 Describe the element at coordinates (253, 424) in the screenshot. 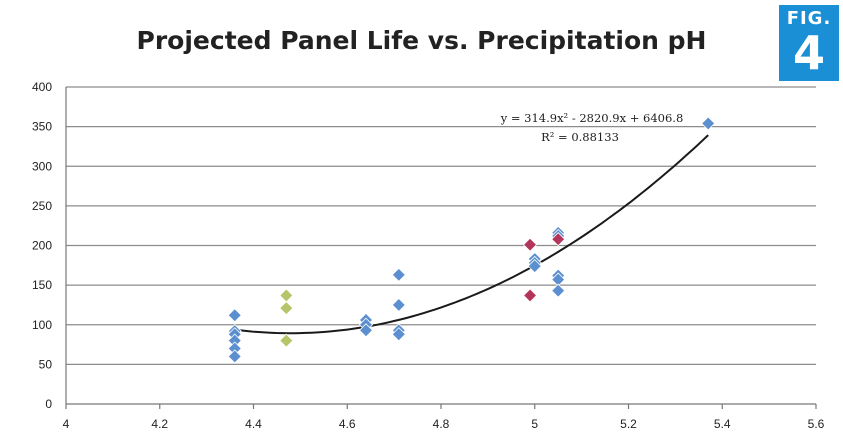

I see `x-tick-label: 4.4` at that location.